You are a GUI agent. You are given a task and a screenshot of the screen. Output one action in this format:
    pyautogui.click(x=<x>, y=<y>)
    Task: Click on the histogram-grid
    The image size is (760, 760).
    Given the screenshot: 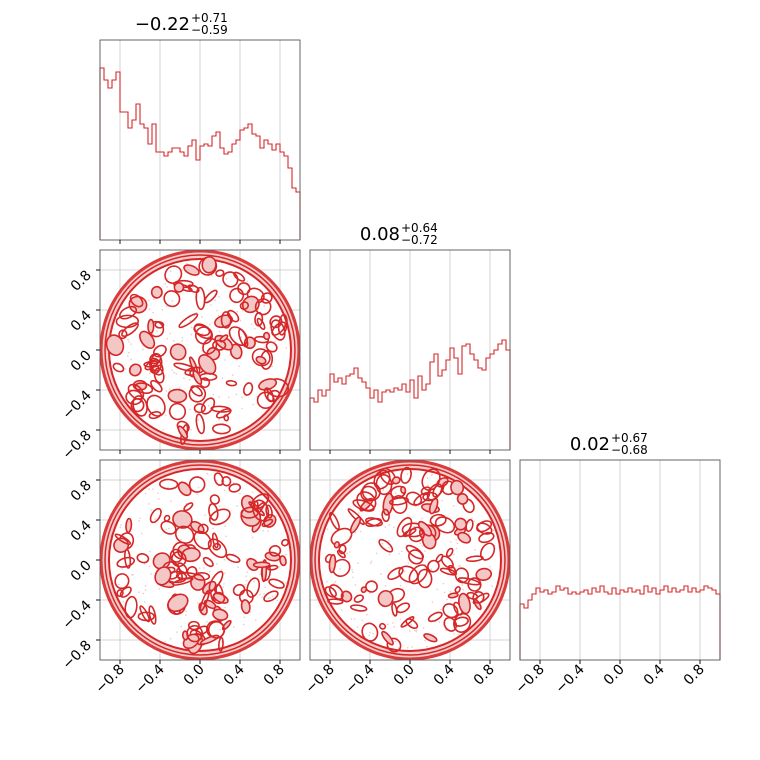 What is the action you would take?
    pyautogui.click(x=410, y=350)
    